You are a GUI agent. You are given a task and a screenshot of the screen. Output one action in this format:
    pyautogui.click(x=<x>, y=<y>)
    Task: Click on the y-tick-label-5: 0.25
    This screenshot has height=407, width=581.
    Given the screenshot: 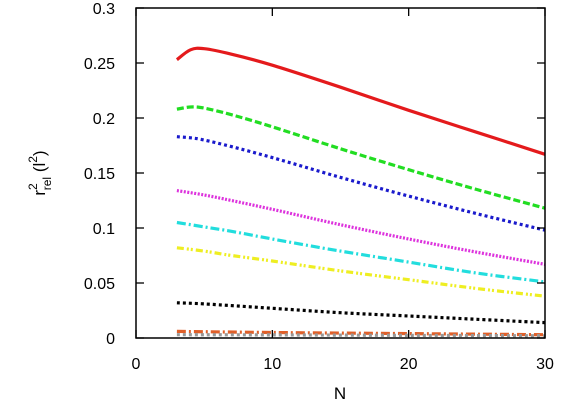 What is the action you would take?
    pyautogui.click(x=99, y=64)
    